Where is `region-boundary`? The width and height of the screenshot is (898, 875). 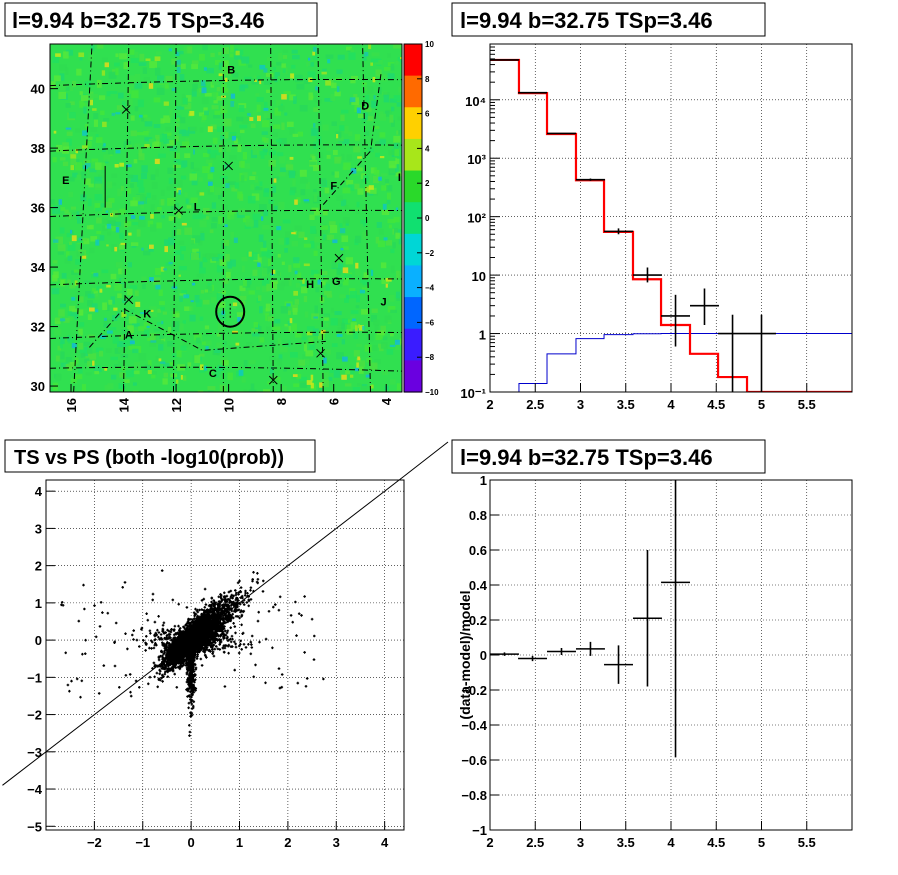
region-boundary is located at coordinates (366, 218).